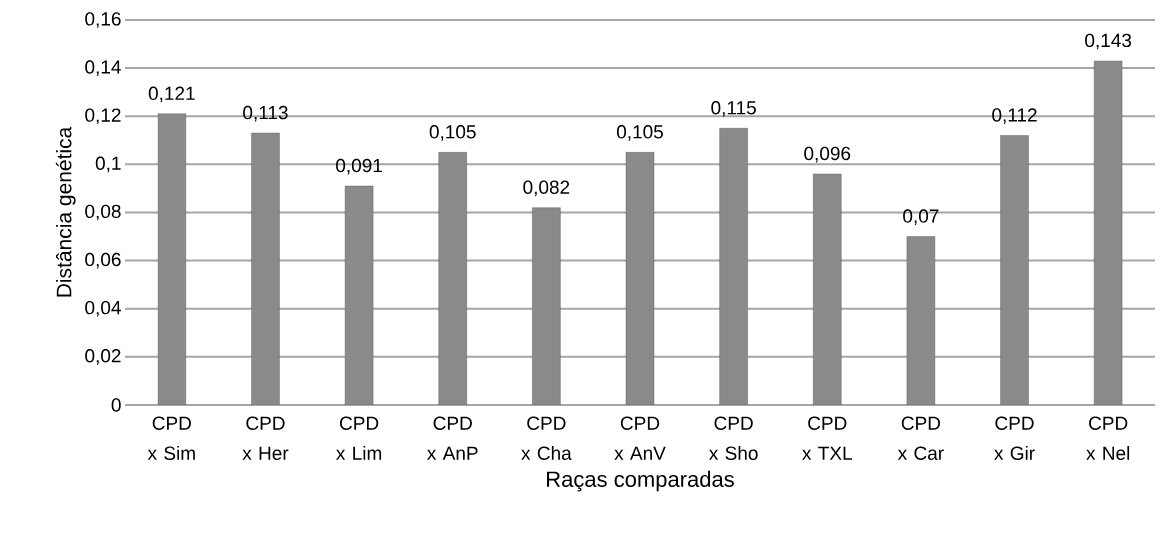  Describe the element at coordinates (640, 481) in the screenshot. I see `x-axis-title: Raças comparadas` at that location.